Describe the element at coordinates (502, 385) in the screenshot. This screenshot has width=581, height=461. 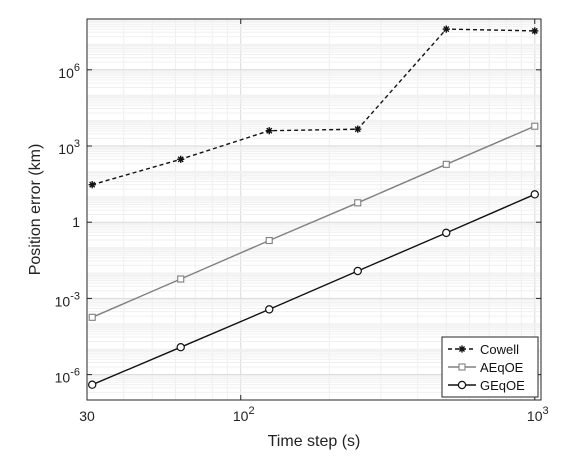
I see `legend-label-geqoe: GEqOE` at that location.